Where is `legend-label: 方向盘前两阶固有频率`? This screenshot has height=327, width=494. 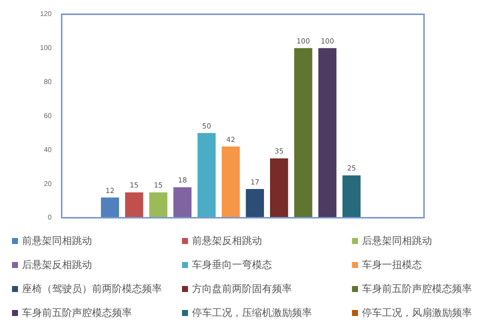
legend-label: 方向盘前两阶固有频率 is located at coordinates (242, 289).